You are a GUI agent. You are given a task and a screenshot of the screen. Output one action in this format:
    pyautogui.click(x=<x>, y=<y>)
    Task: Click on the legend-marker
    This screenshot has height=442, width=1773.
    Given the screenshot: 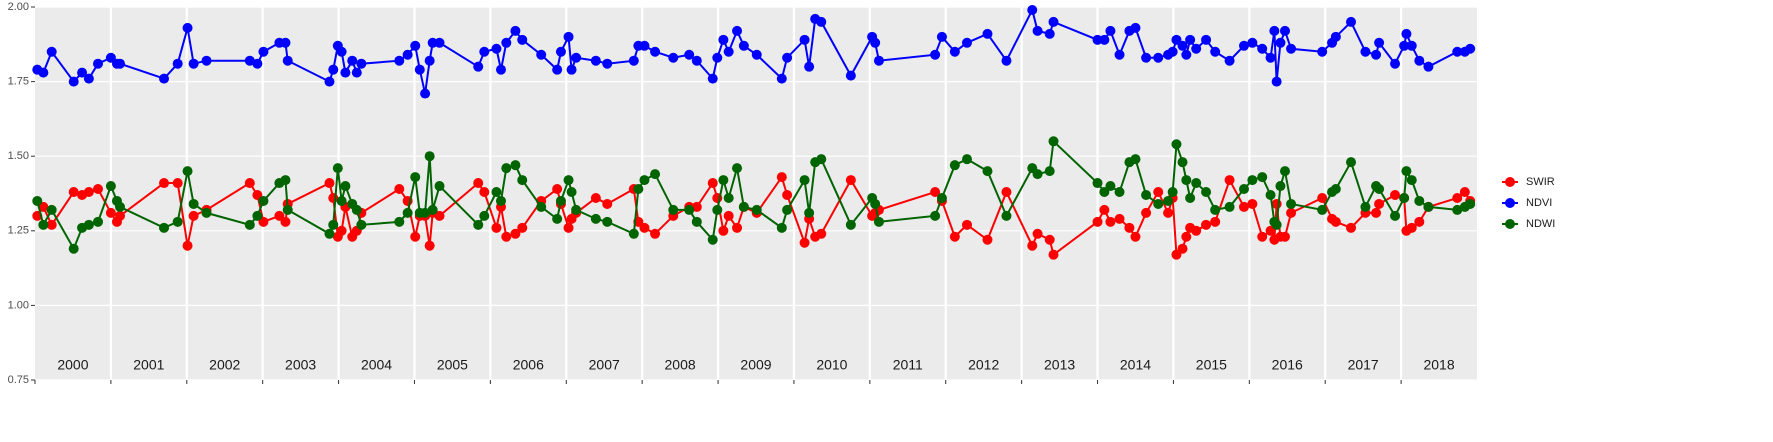 What is the action you would take?
    pyautogui.click(x=1510, y=203)
    